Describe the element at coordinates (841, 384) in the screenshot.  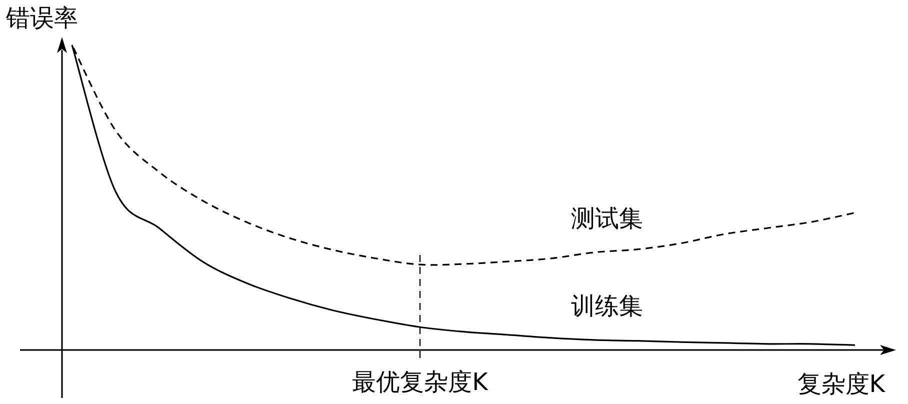
I see `x-axis-title: 复杂度K` at that location.